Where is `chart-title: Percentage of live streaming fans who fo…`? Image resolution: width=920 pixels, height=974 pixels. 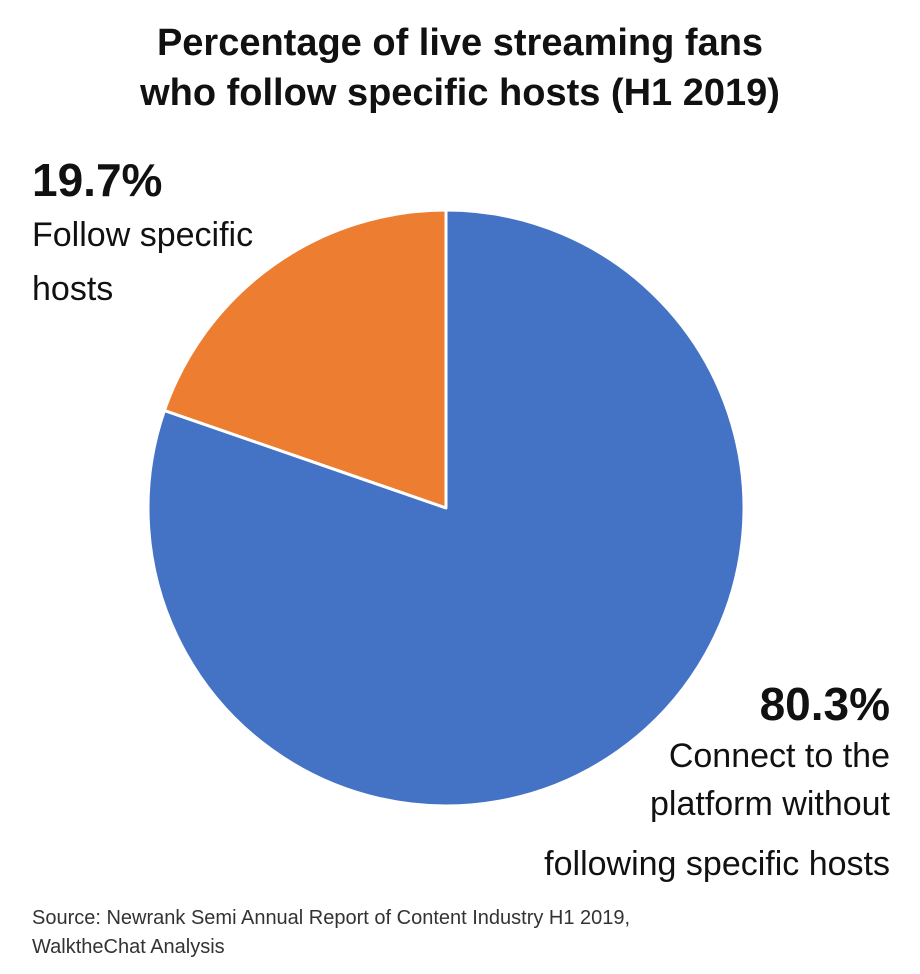 chart-title: Percentage of live streaming fans who fo… is located at coordinates (460, 68).